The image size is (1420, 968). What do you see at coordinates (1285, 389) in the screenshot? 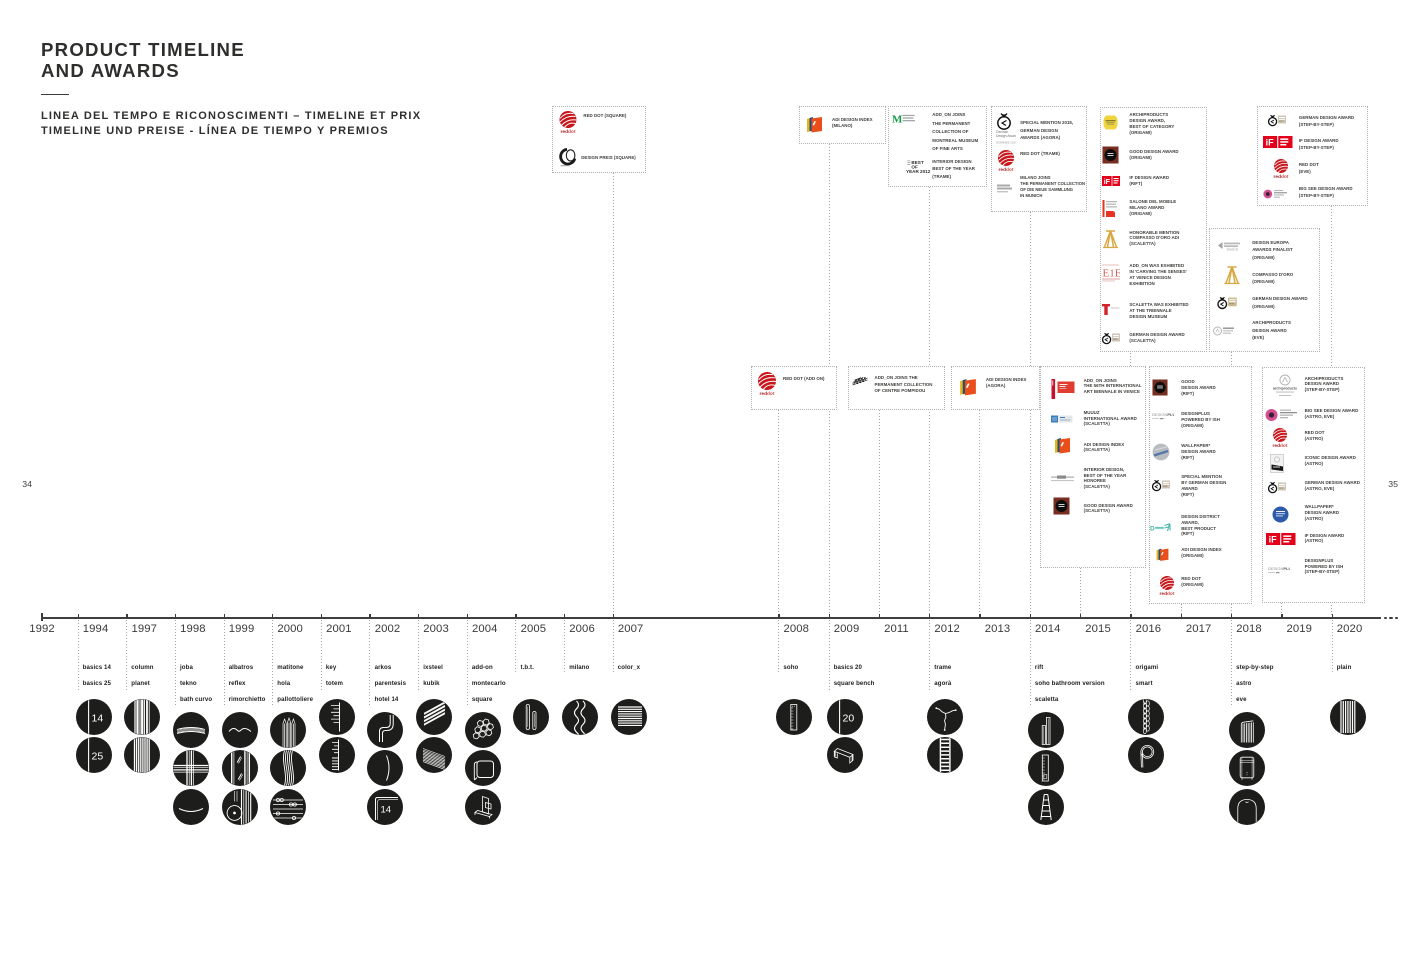
I see `svg-text: archiproducts` at bounding box center [1285, 389].